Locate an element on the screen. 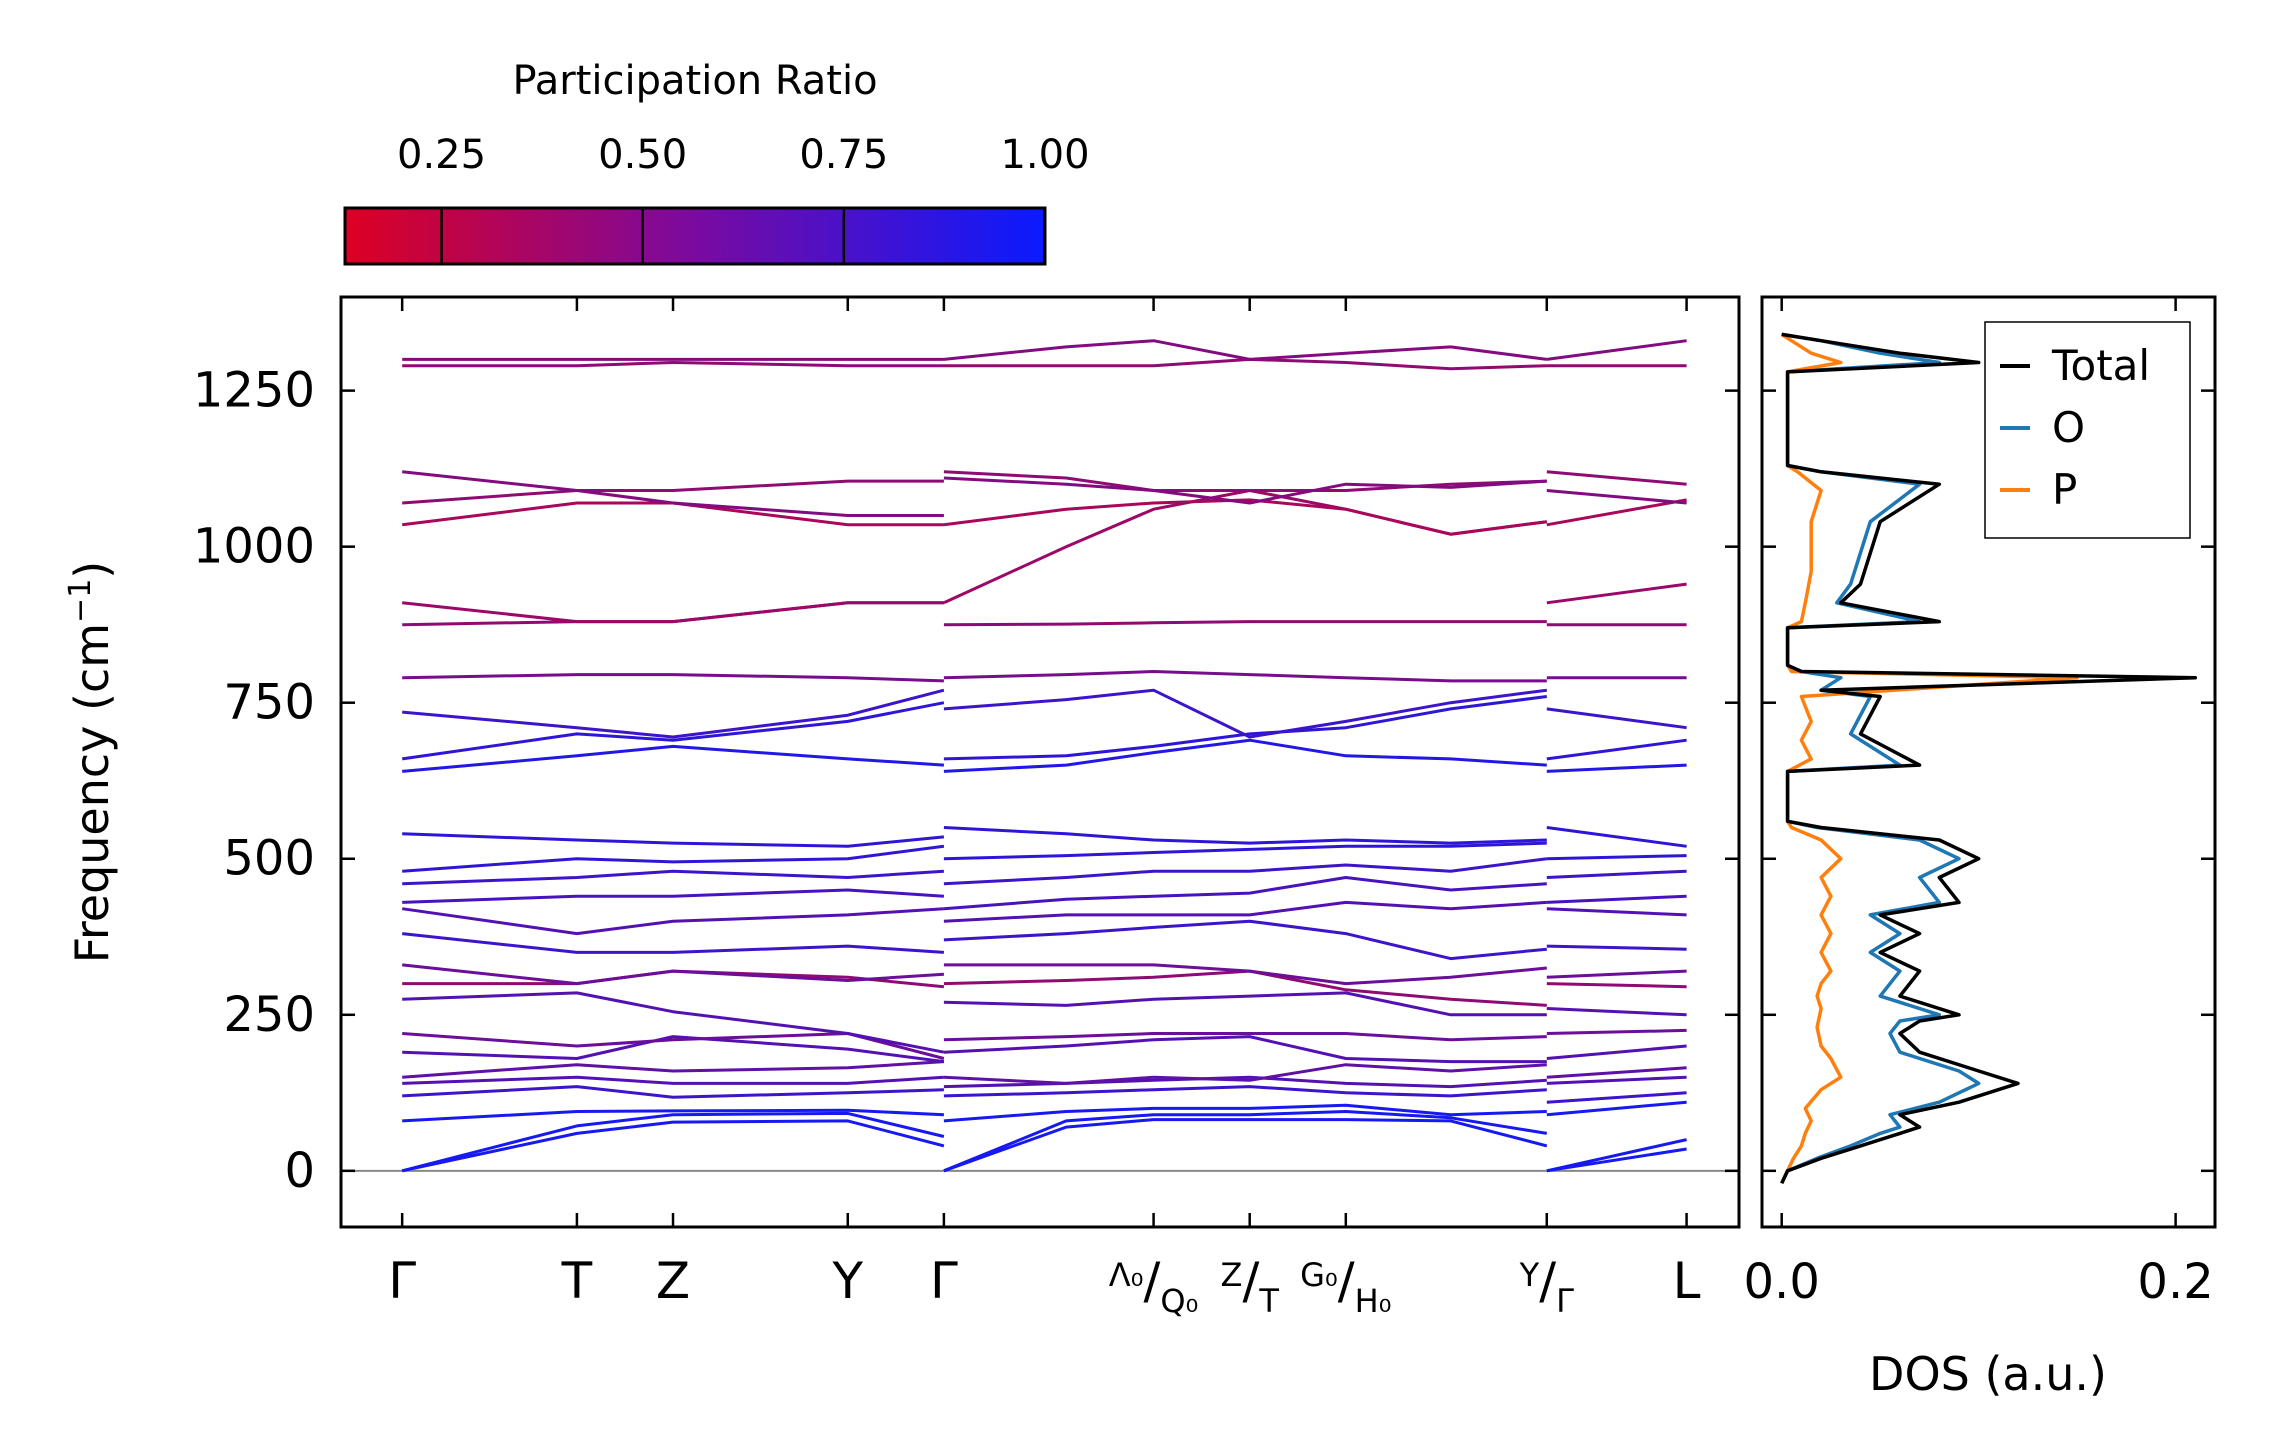 This screenshot has width=2271, height=1455. legend-label-total: Total is located at coordinates (2100, 365).